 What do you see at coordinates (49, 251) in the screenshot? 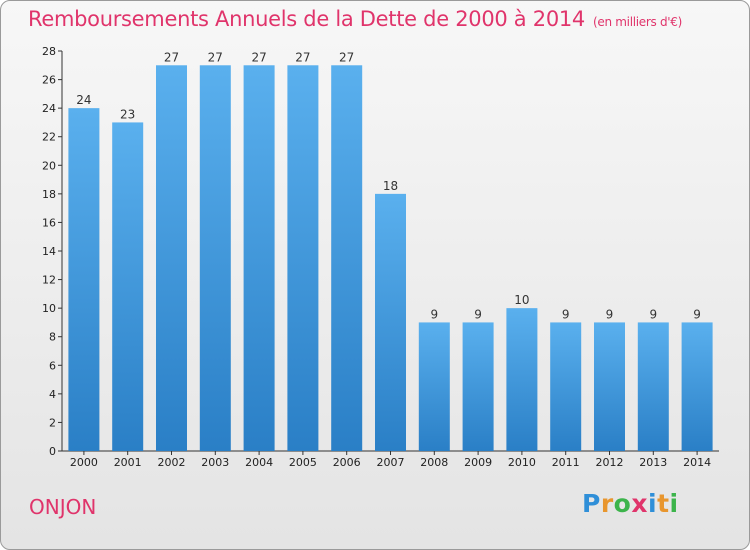
I see `y-tick-label: 14` at bounding box center [49, 251].